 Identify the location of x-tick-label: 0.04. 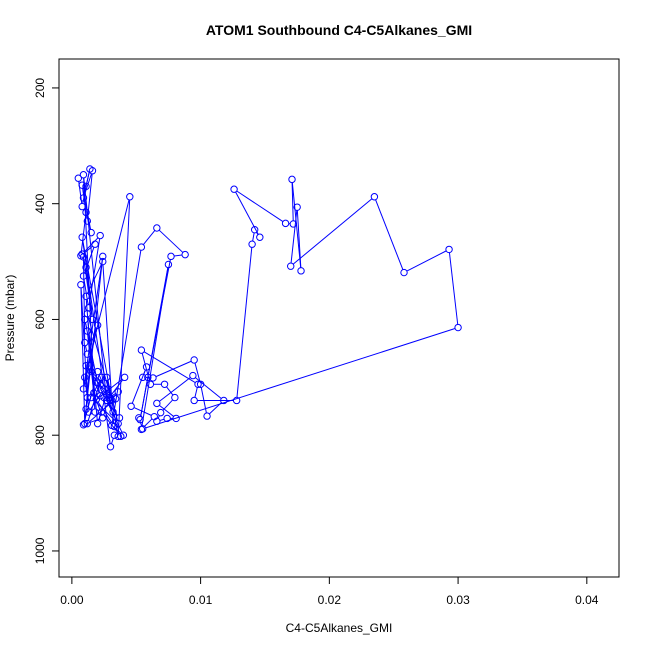
(587, 600).